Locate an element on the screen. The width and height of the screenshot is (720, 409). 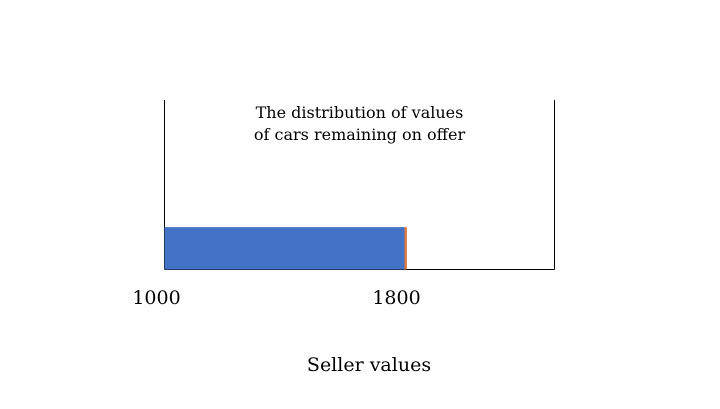
chart-title-line-1: The distribution of values is located at coordinates (360, 112).